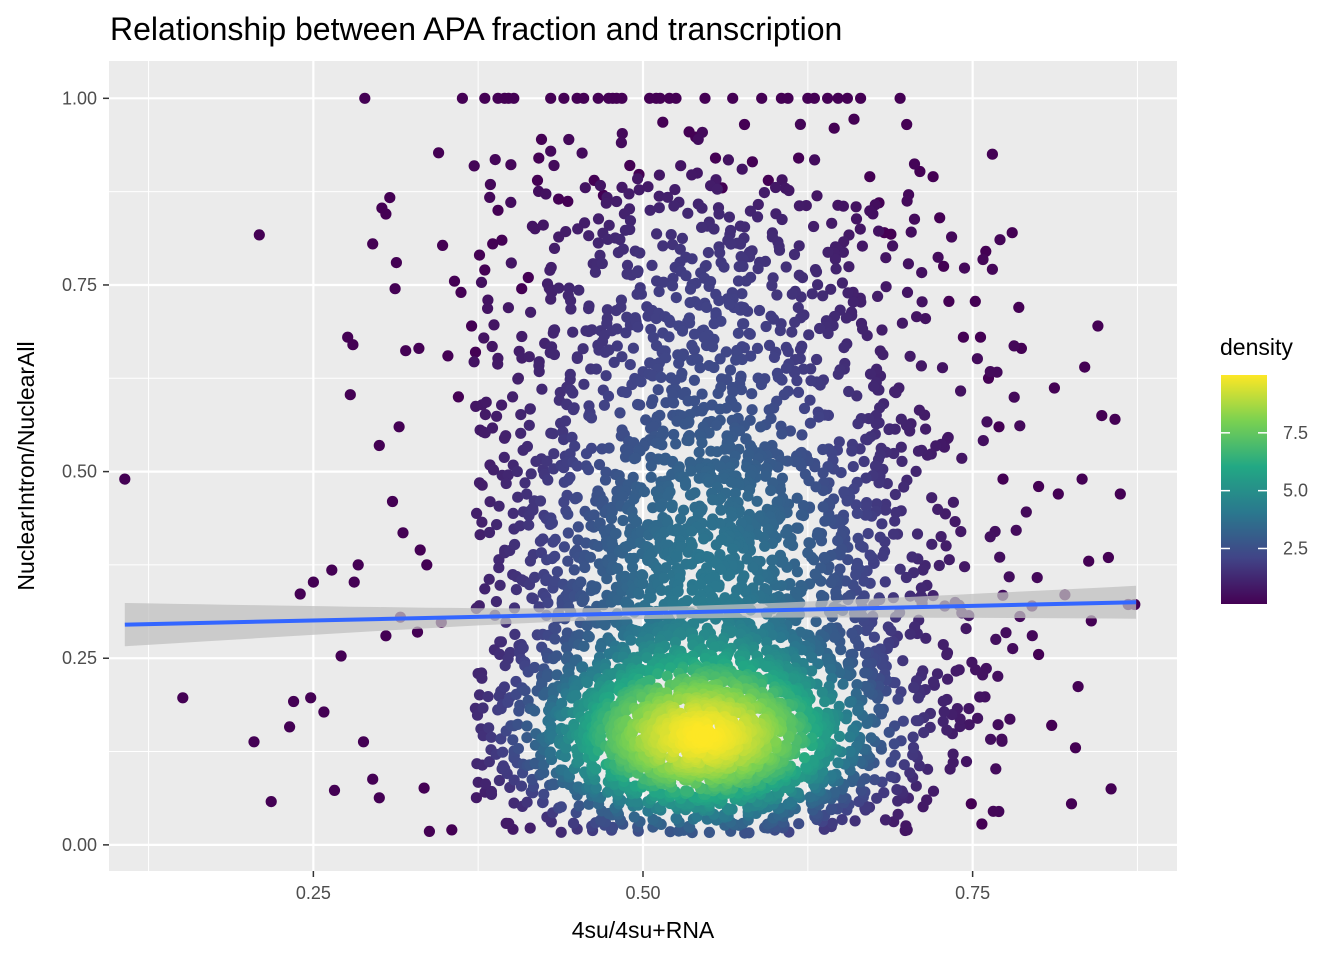  Describe the element at coordinates (1264, 469) in the screenshot. I see `color-legend: density 2.5 5.0 7.5` at that location.